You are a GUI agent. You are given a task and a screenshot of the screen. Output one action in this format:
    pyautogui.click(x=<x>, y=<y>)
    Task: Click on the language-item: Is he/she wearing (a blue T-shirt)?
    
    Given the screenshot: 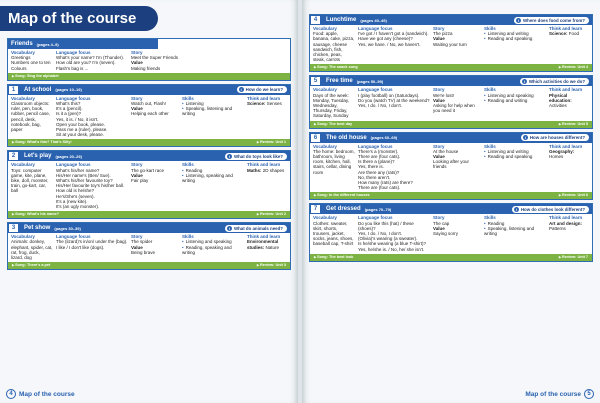 What is the action you would take?
    pyautogui.click(x=392, y=244)
    